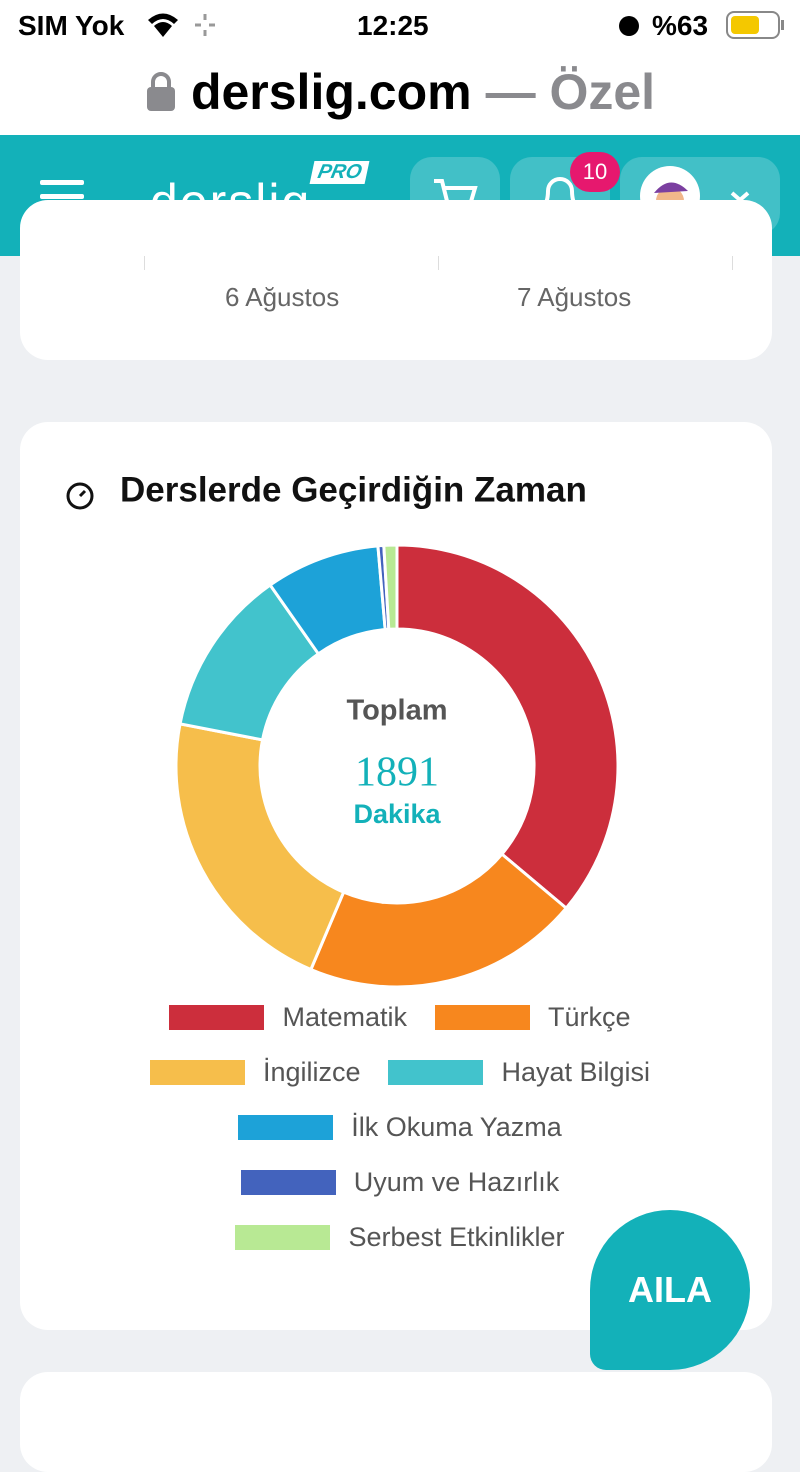 This screenshot has height=1472, width=800. What do you see at coordinates (397, 711) in the screenshot?
I see `center-label: Toplam` at bounding box center [397, 711].